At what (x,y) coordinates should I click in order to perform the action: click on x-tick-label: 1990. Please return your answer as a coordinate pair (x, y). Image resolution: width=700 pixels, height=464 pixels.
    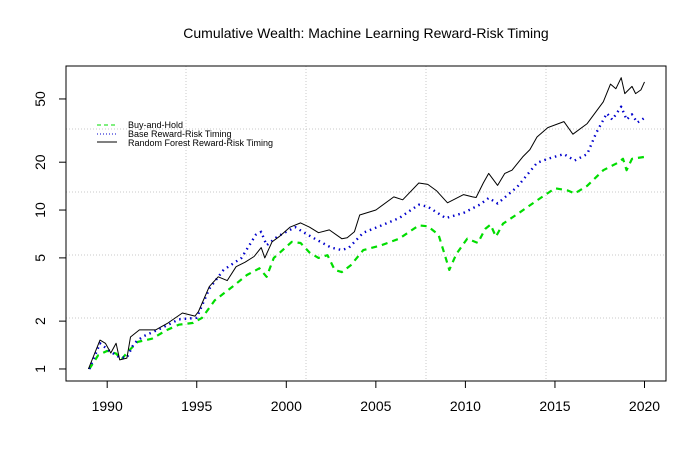
    Looking at the image, I should click on (107, 406).